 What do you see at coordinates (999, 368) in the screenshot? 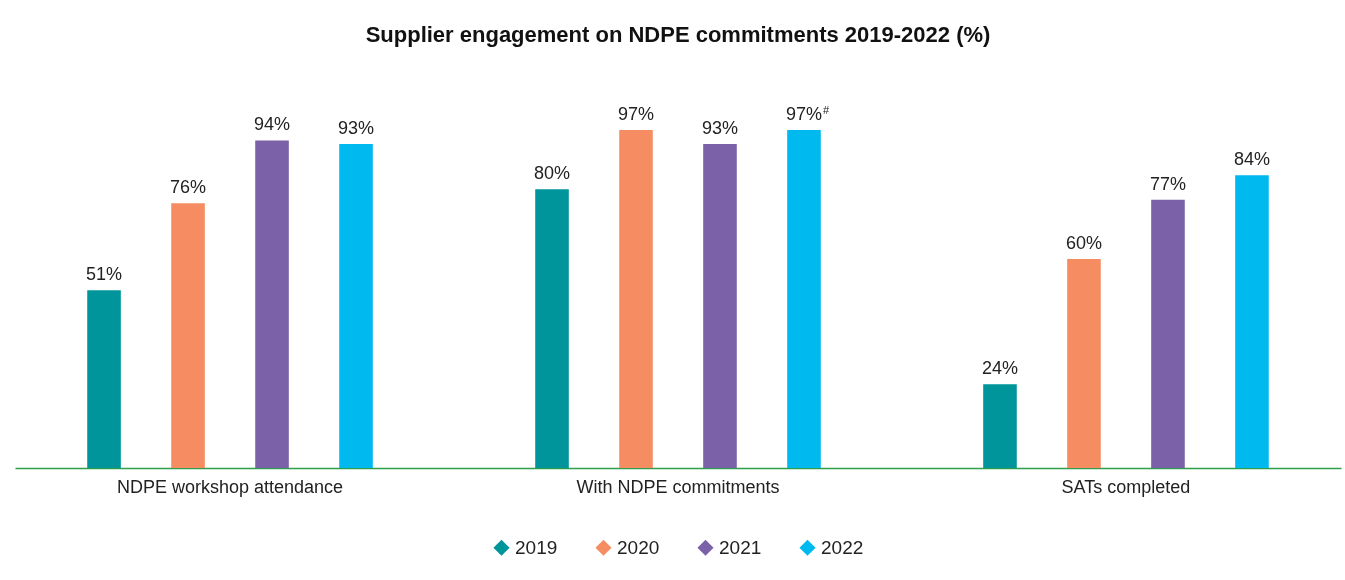
I see `data-label: 24%` at bounding box center [999, 368].